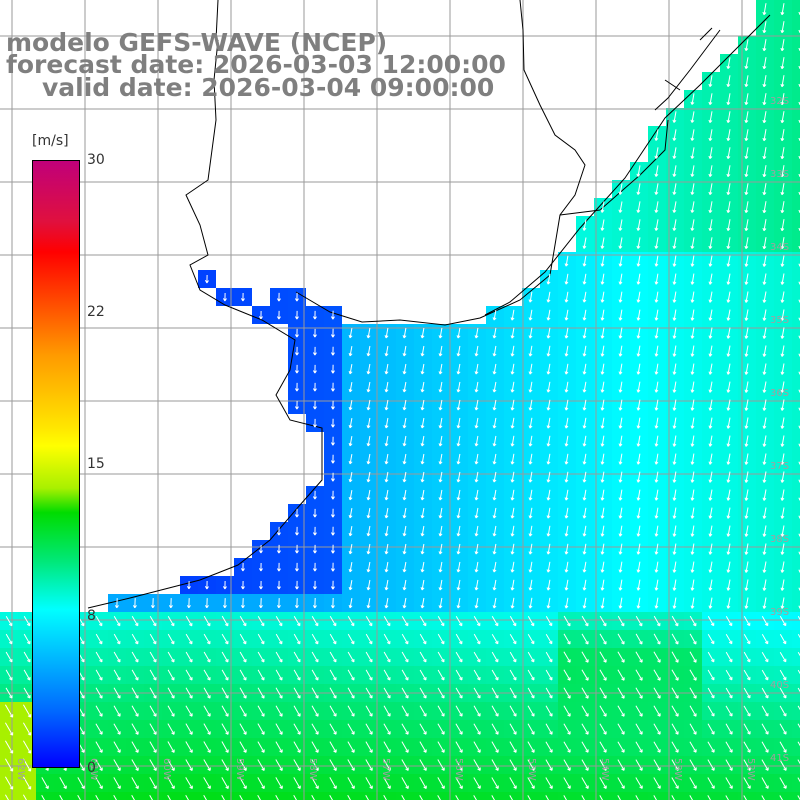  Describe the element at coordinates (627, 165) in the screenshot. I see `coastline-brazil` at that location.